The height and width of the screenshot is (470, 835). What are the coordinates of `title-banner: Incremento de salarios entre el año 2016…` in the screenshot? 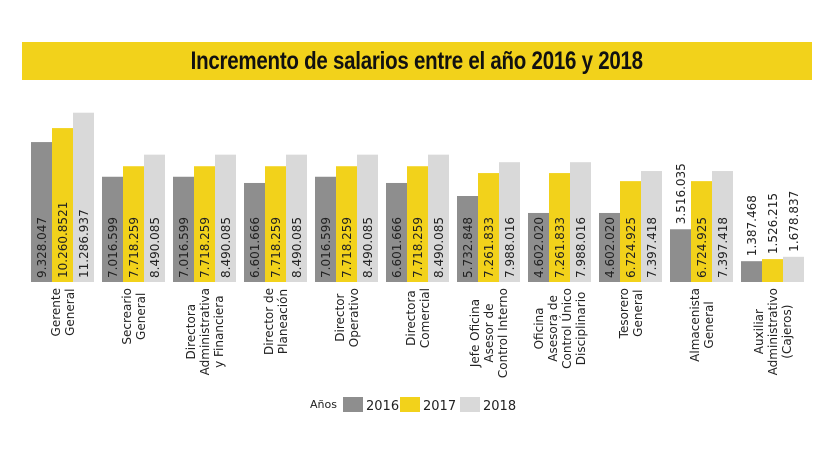 It's located at (417, 61).